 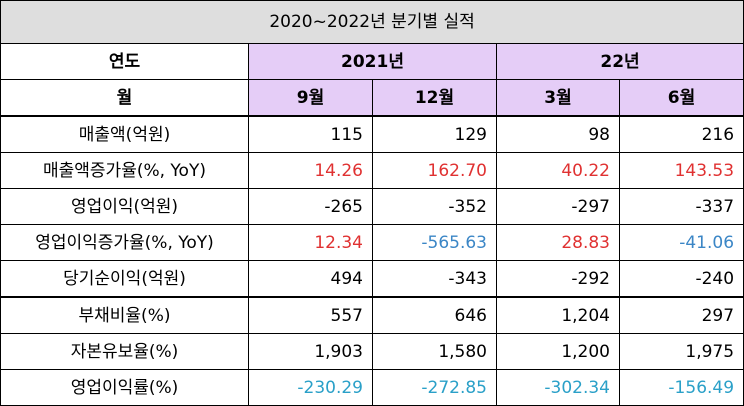 I want to click on table-row: 영업이익(억원) -265 -352 -297 -337, so click(x=372, y=206).